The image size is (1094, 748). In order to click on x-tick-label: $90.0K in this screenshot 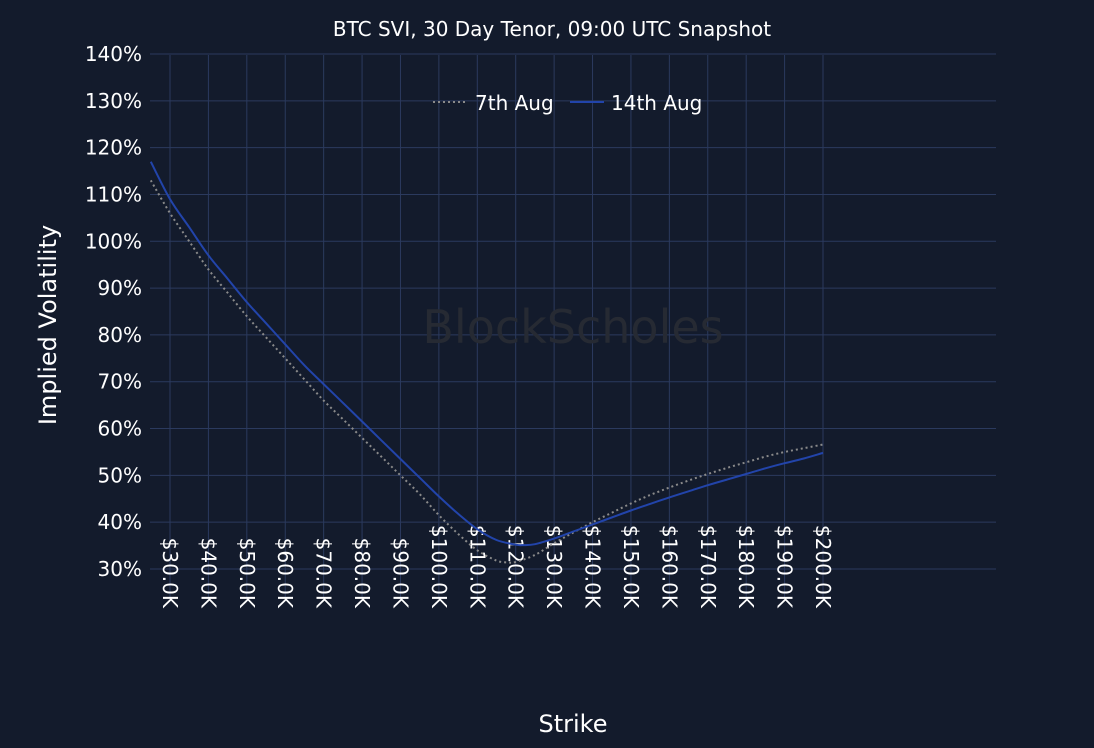, I will do `click(400, 573)`.